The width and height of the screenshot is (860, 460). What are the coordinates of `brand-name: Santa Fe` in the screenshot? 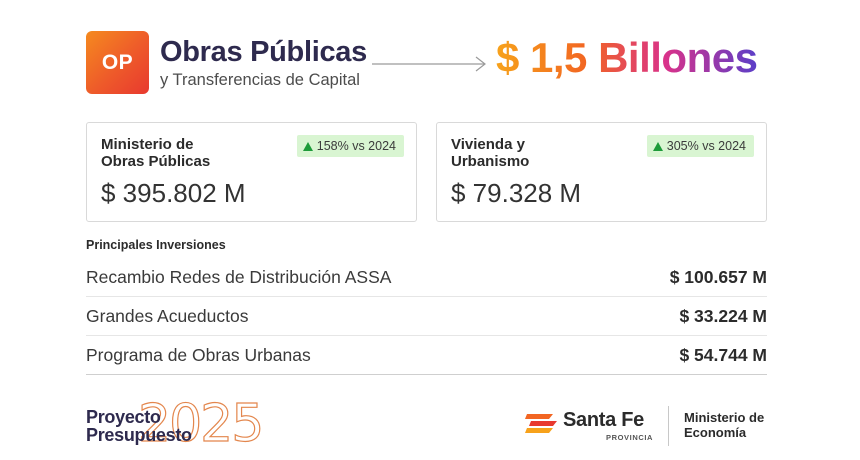 It's located at (603, 420).